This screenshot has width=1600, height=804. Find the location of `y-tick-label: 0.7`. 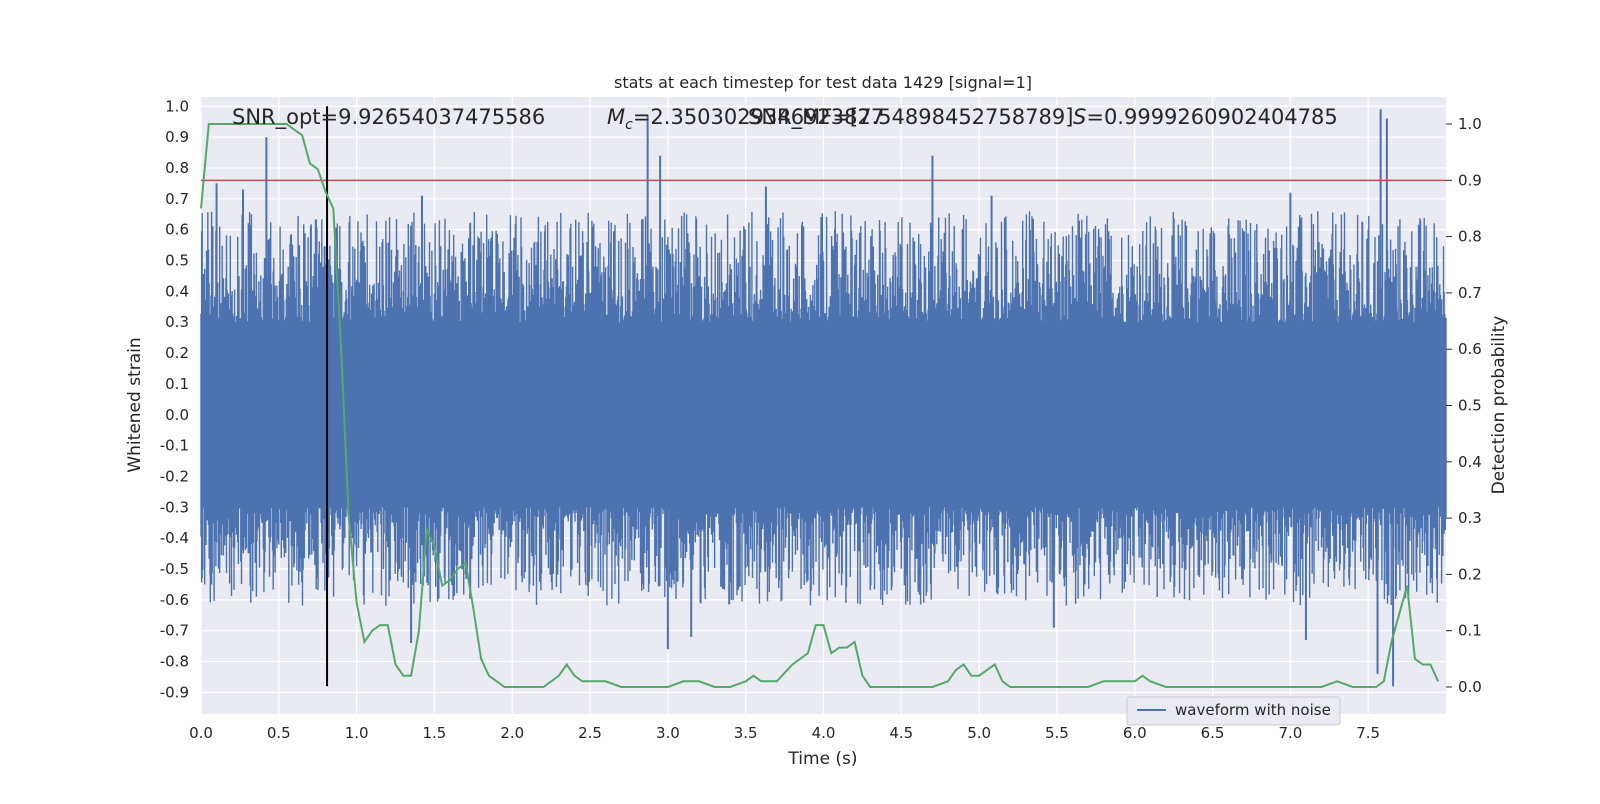

y-tick-label: 0.7 is located at coordinates (177, 199).